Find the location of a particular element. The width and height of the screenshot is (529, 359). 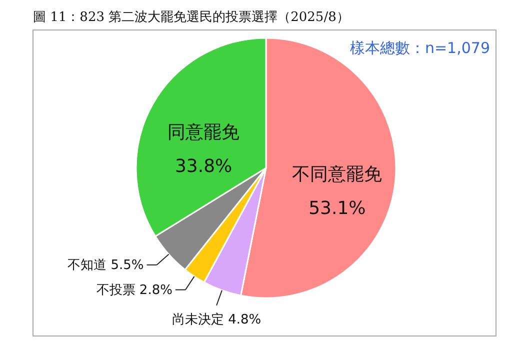

slice-label: 尚未決定 4.8% is located at coordinates (217, 320).